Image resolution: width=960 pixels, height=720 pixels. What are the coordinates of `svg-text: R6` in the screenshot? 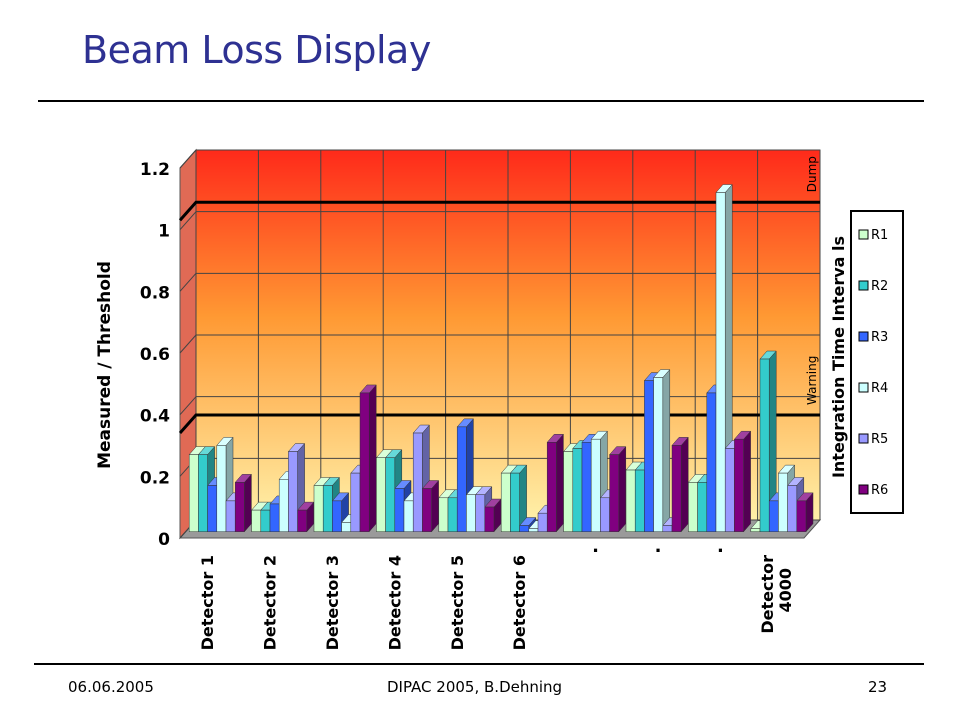 It's located at (879, 490).